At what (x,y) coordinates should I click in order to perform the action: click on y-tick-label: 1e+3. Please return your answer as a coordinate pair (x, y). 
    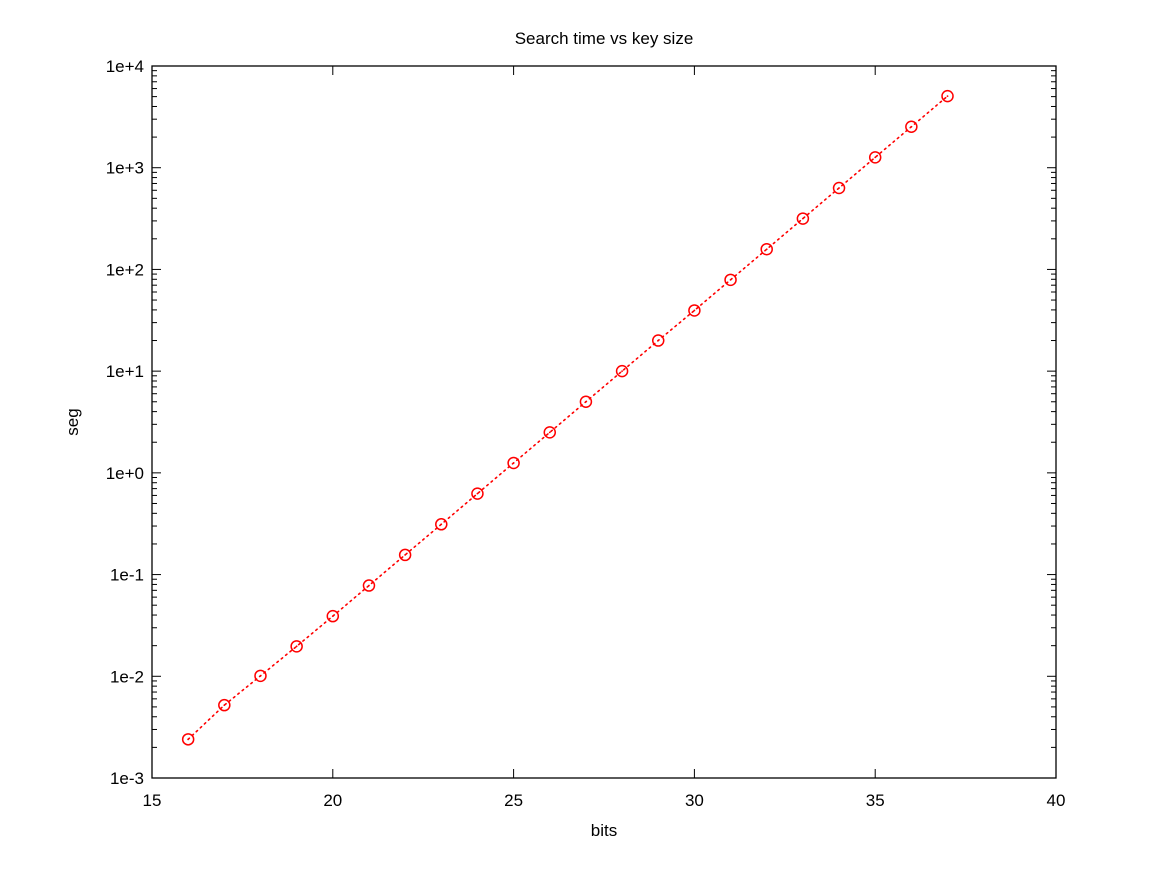
    Looking at the image, I should click on (125, 168).